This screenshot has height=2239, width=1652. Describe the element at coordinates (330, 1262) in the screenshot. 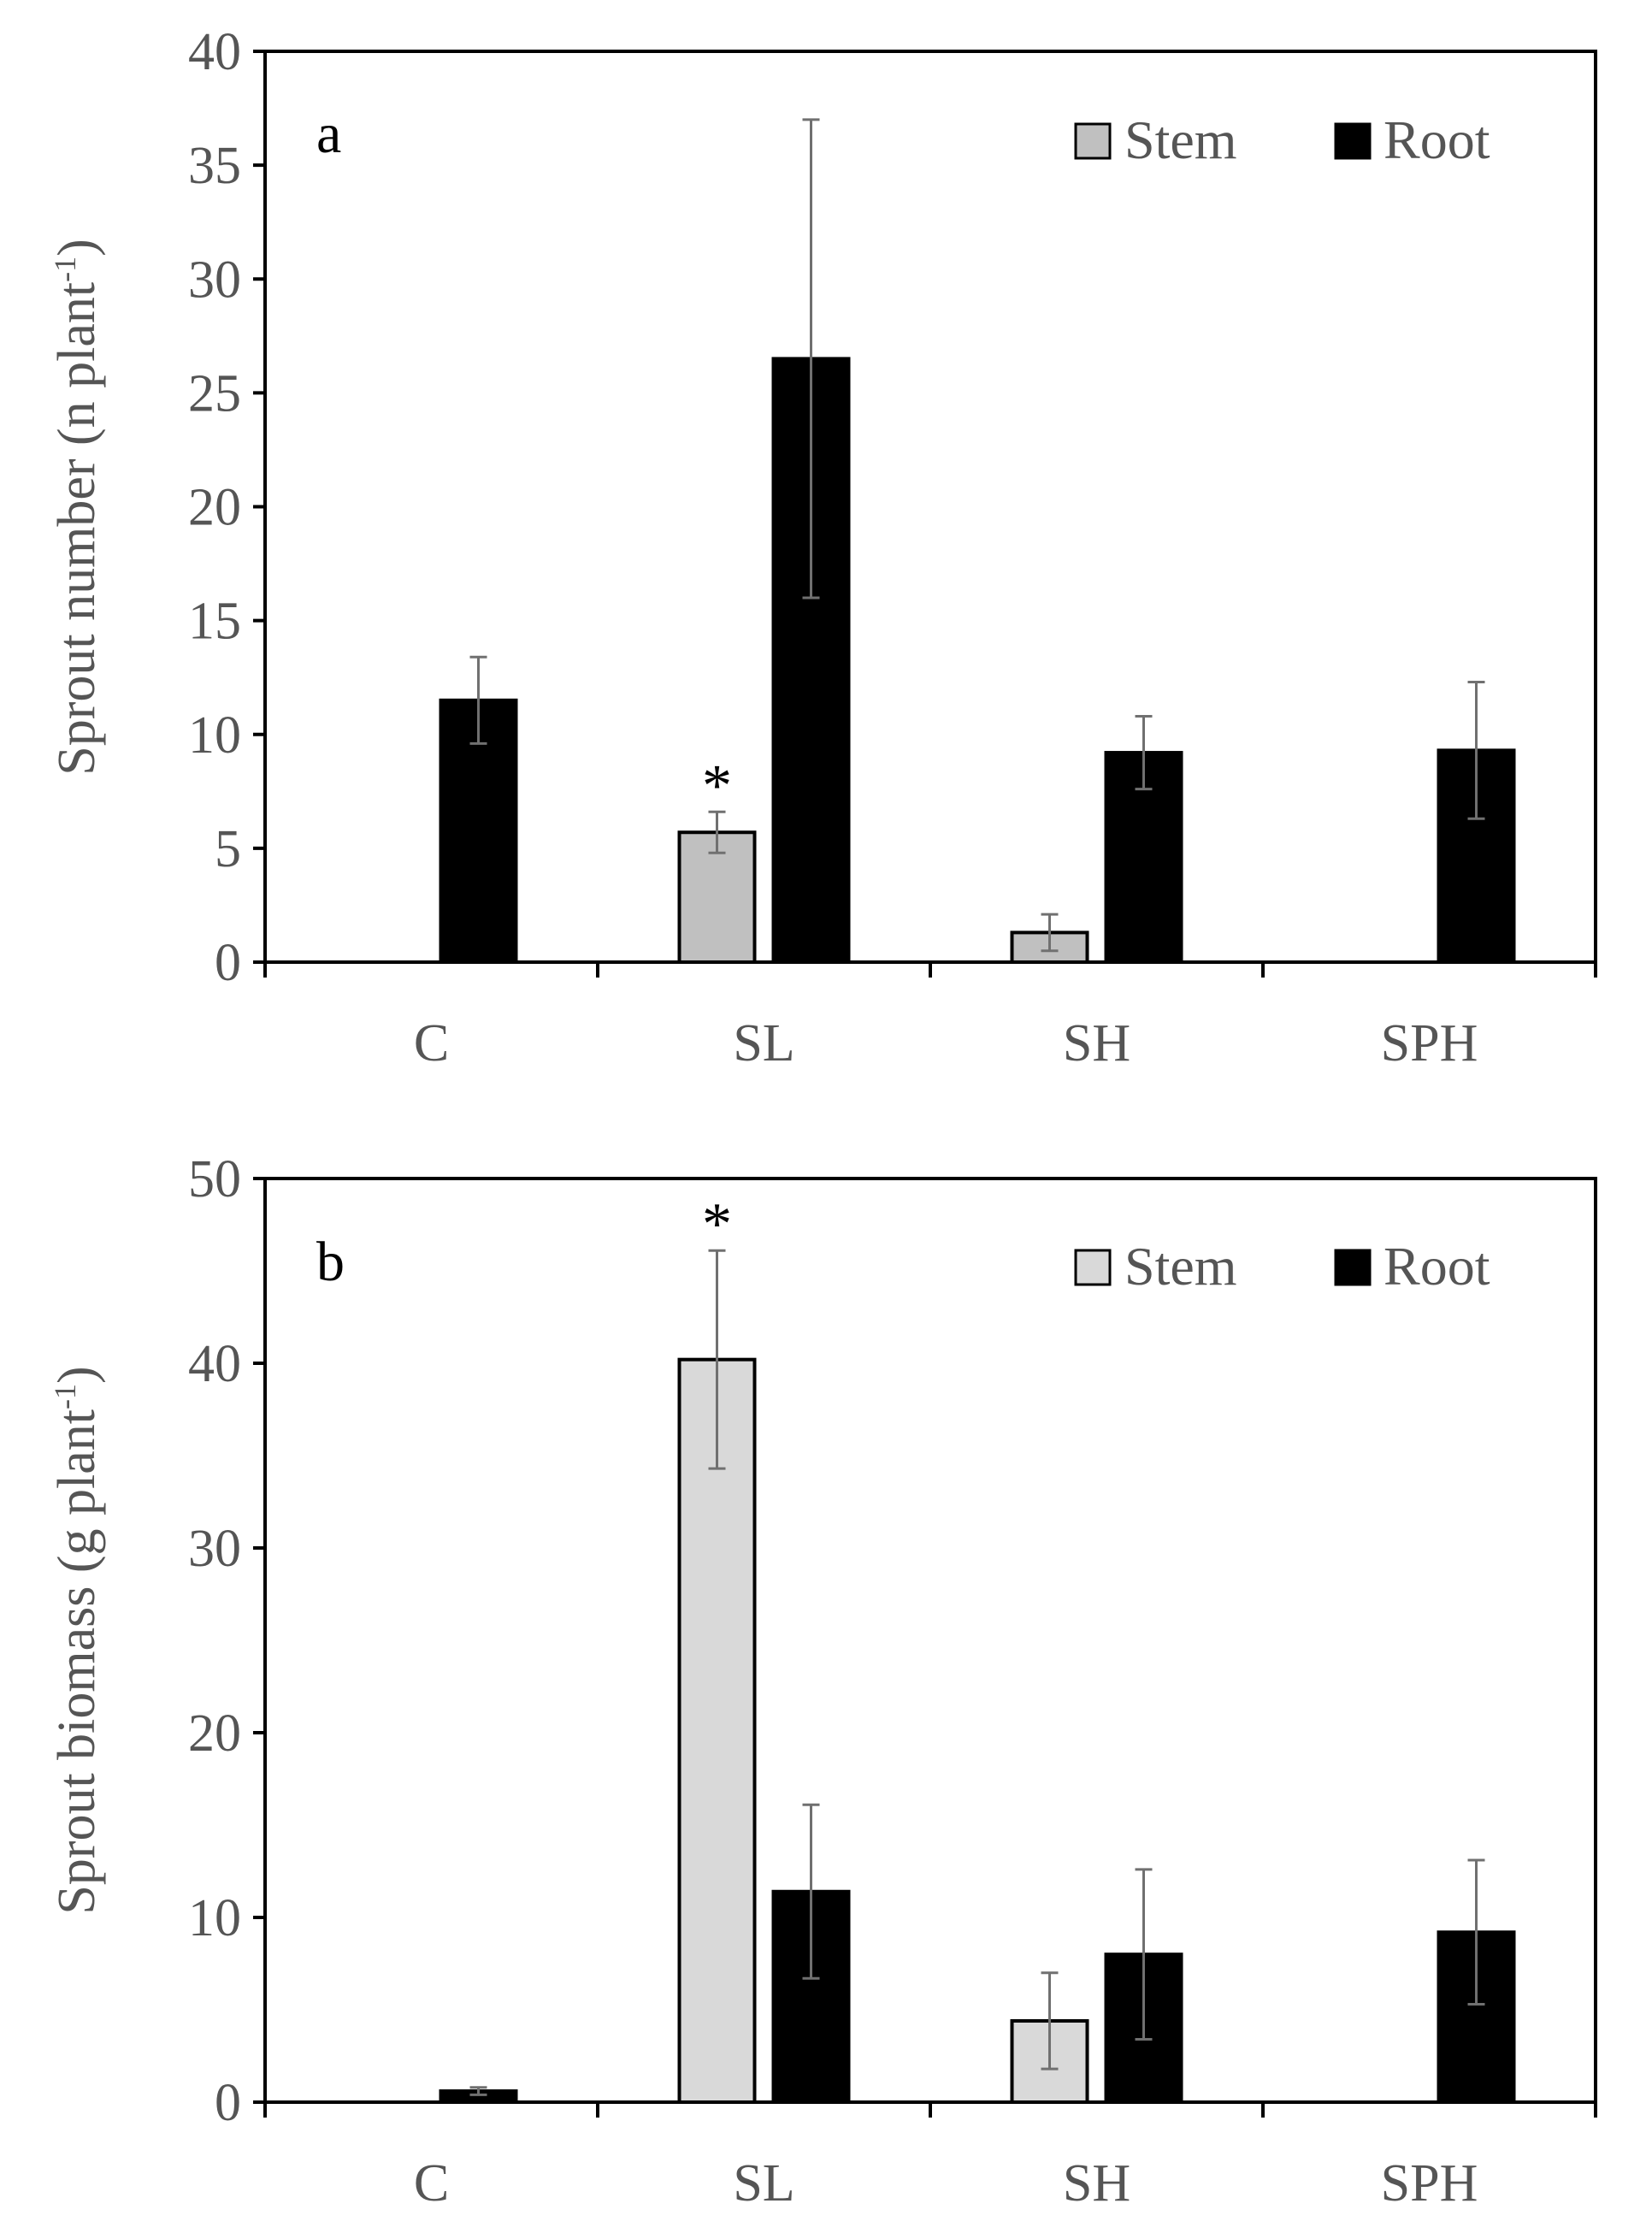

I see `panel-letter: b` at that location.